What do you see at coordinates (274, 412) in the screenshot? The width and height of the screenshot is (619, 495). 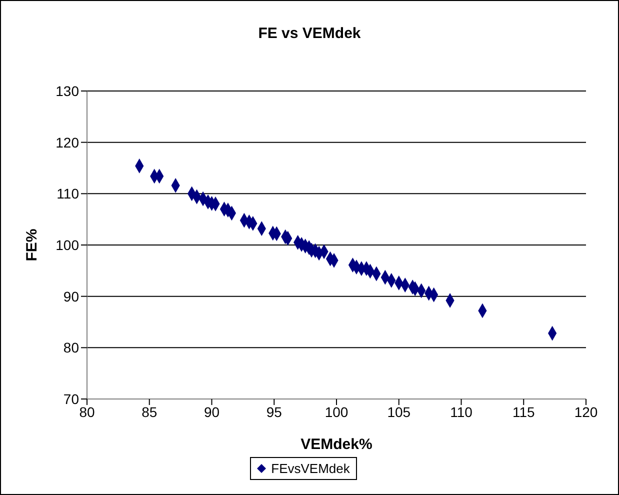 I see `x-tick-label: 95` at bounding box center [274, 412].